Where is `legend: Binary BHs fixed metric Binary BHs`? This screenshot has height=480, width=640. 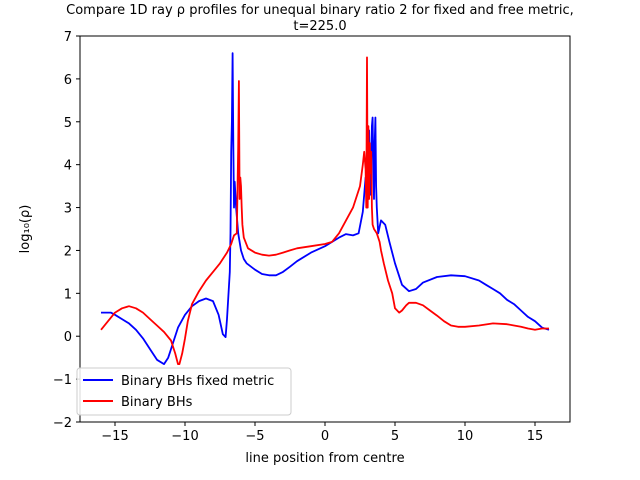
legend: Binary BHs fixed metric Binary BHs is located at coordinates (184, 391).